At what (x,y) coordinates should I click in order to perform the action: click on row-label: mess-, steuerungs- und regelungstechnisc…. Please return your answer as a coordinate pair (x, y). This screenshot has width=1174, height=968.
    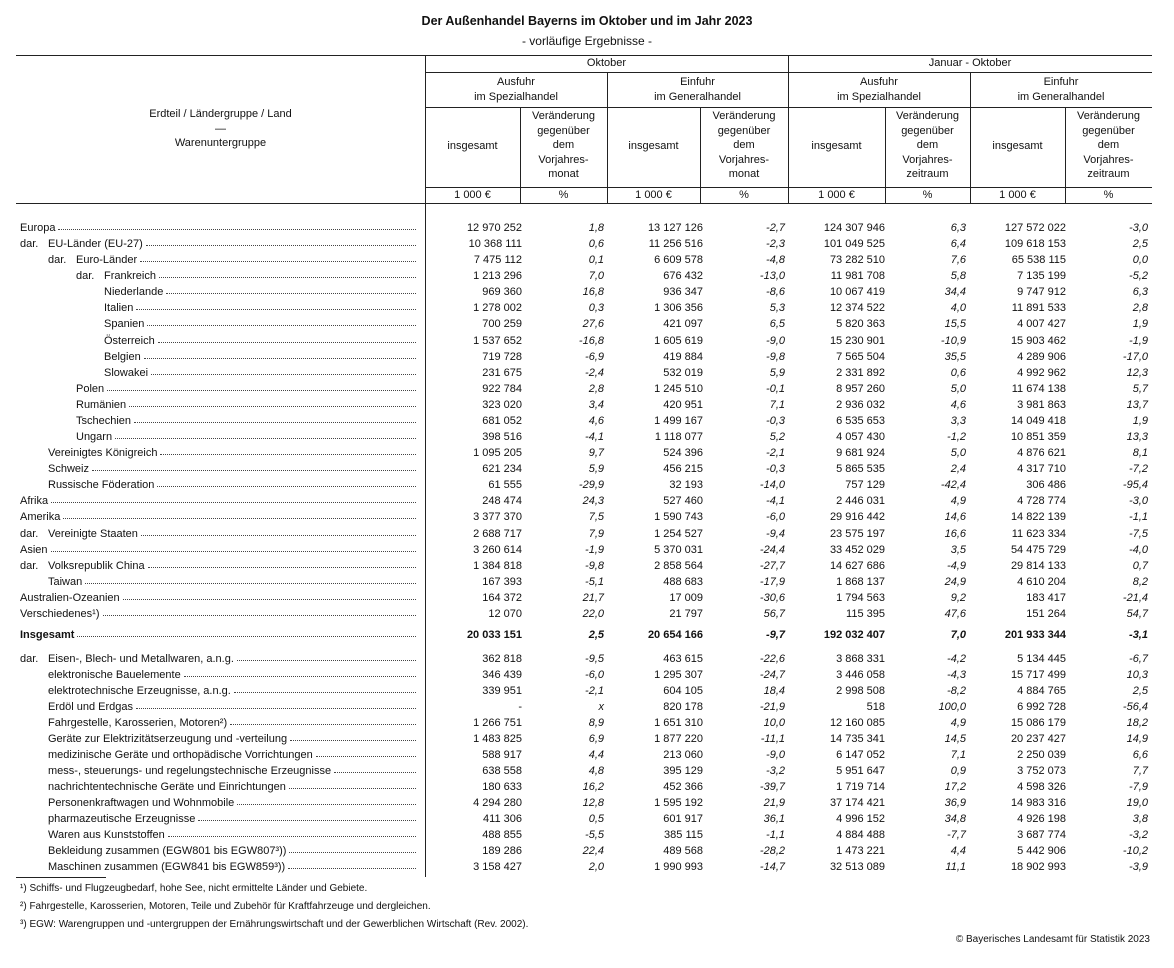
    Looking at the image, I should click on (232, 771).